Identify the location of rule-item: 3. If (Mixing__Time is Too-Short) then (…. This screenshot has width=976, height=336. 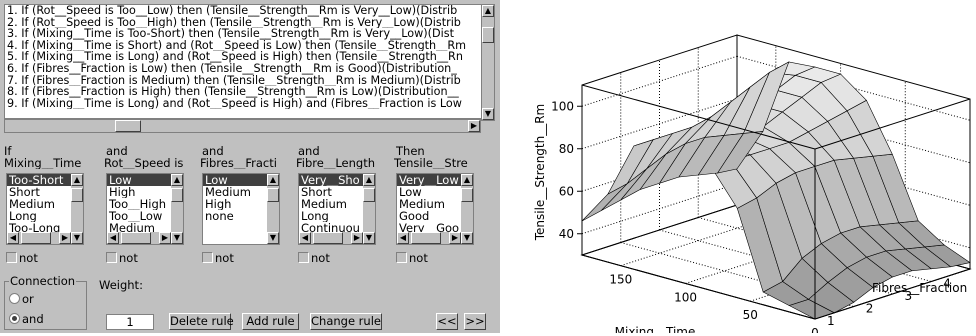
(230, 34).